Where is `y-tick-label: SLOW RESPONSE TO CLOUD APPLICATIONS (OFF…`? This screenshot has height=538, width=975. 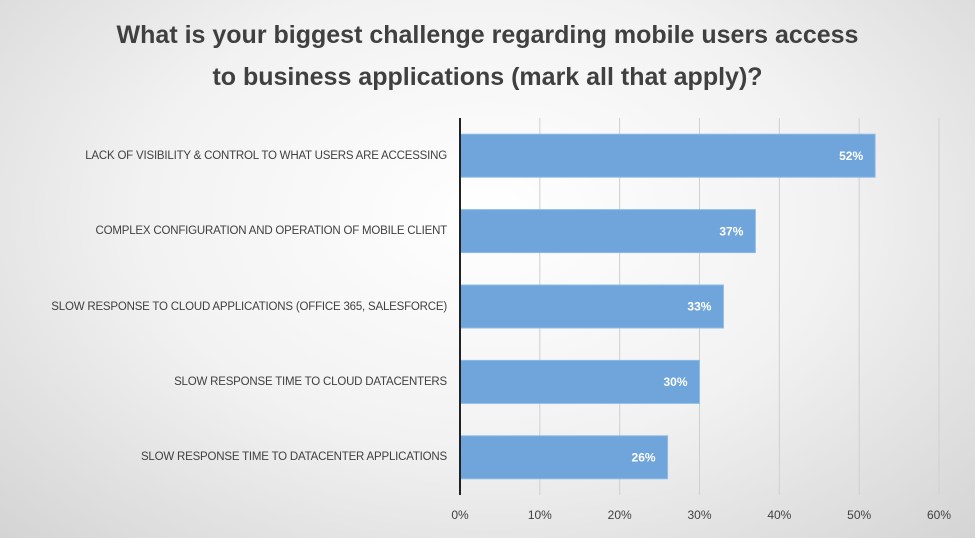
y-tick-label: SLOW RESPONSE TO CLOUD APPLICATIONS (OFF… is located at coordinates (249, 306).